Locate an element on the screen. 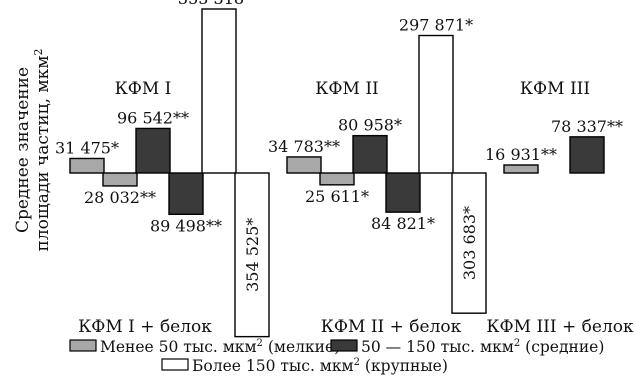  y-axis-label-line1: Среднее значение is located at coordinates (23, 150).